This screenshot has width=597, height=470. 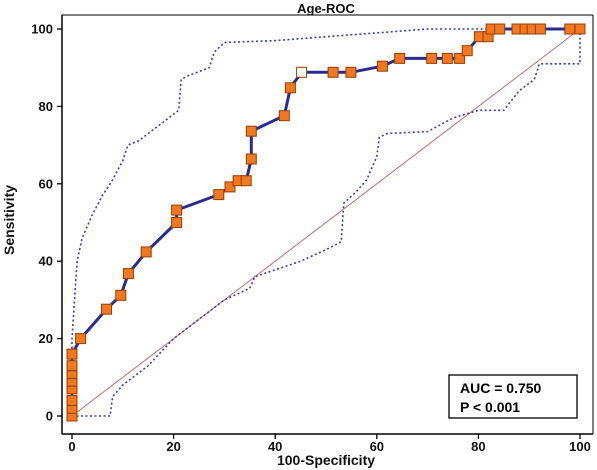 I want to click on x-tick-label: 100, so click(x=580, y=446).